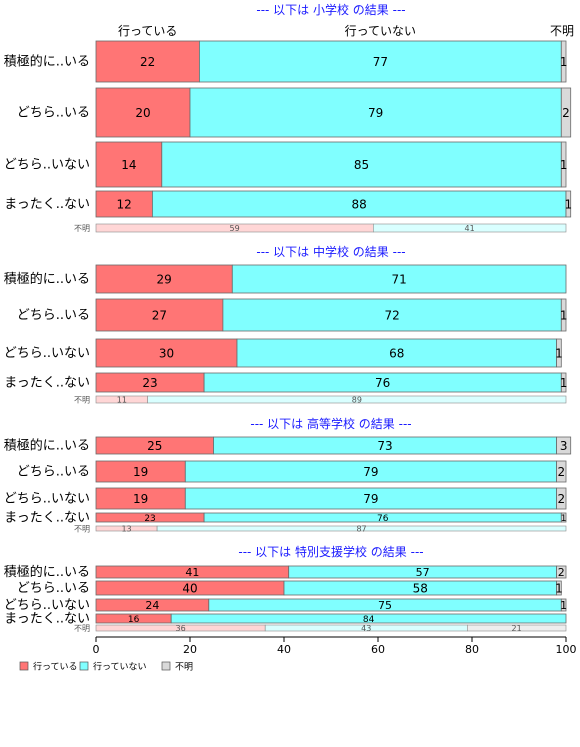 This screenshot has height=747, width=580. What do you see at coordinates (181, 628) in the screenshot?
I see `unknown-data-label: 36` at bounding box center [181, 628].